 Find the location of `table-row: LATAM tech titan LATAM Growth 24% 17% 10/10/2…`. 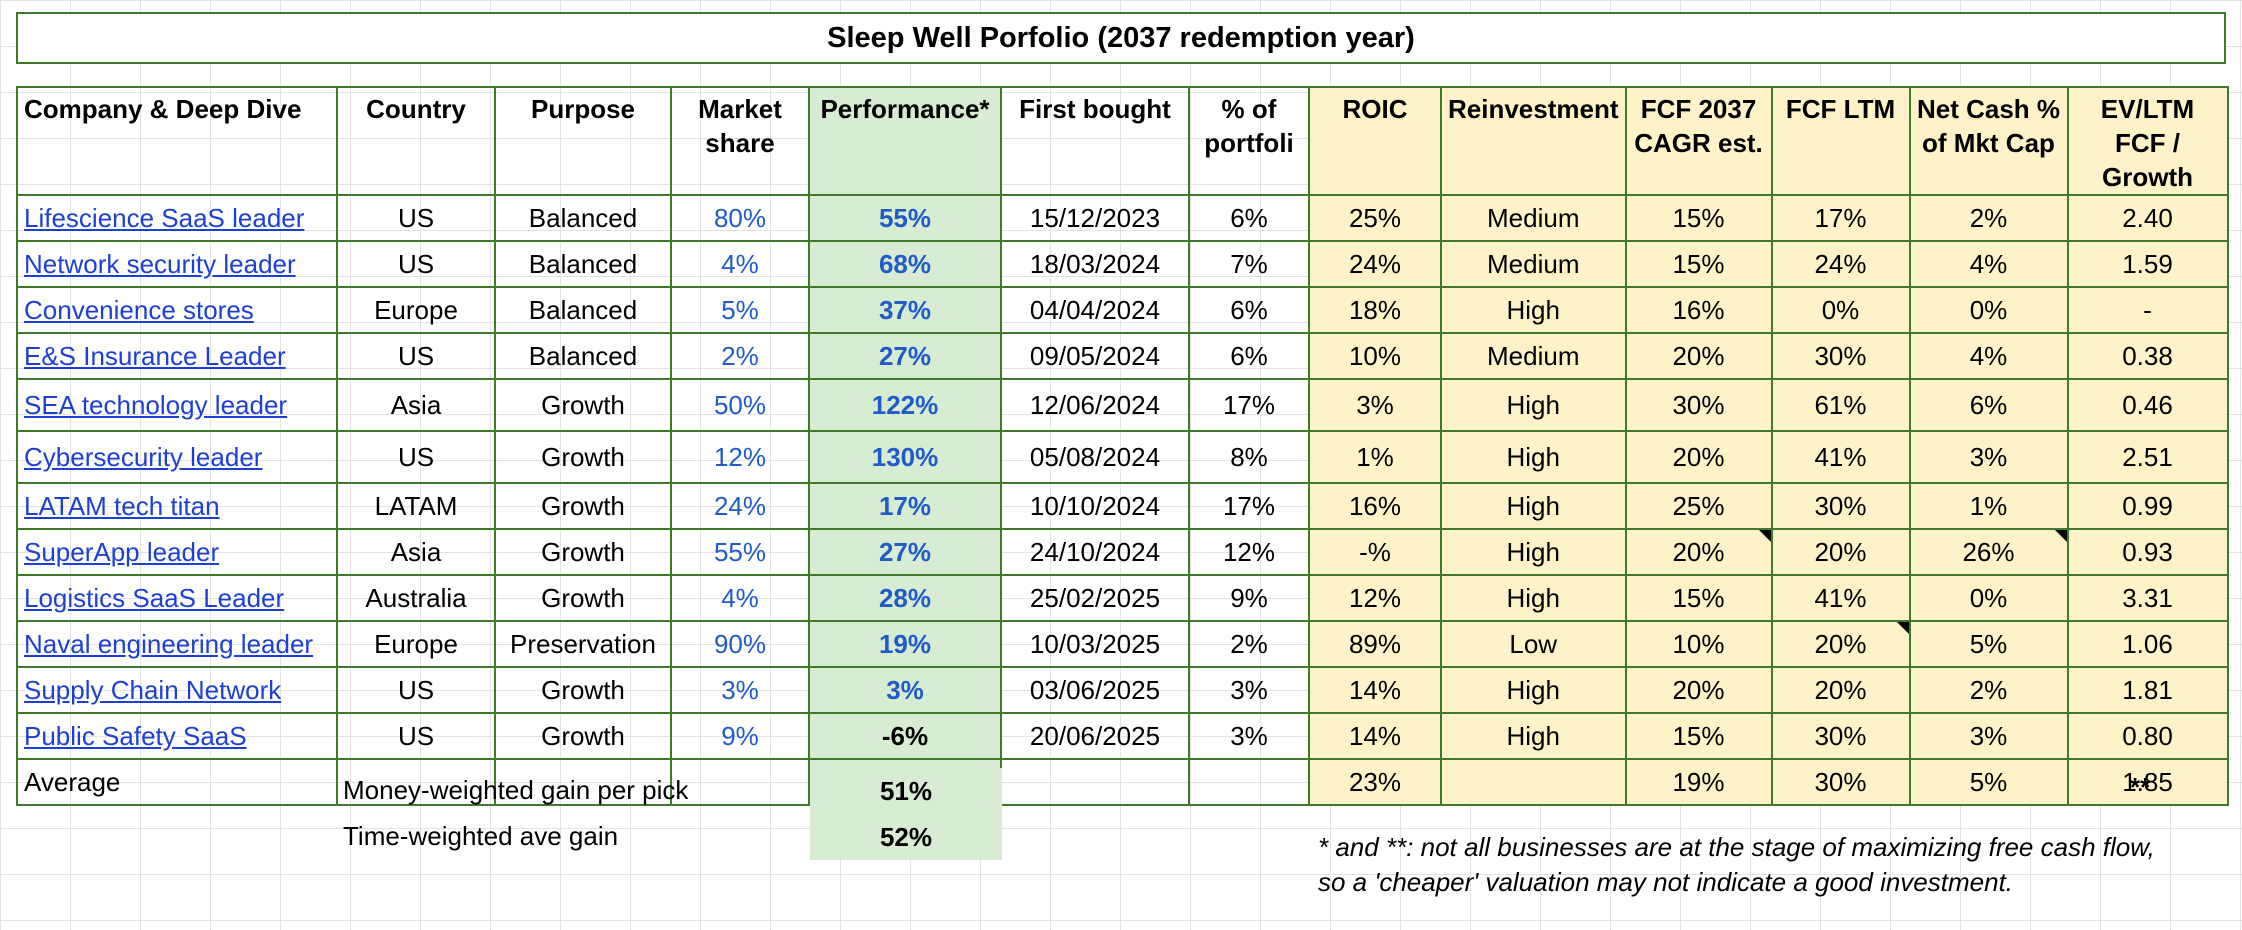

table-row: LATAM tech titan LATAM Growth 24% 17% 10/10/2… is located at coordinates (1122, 506).